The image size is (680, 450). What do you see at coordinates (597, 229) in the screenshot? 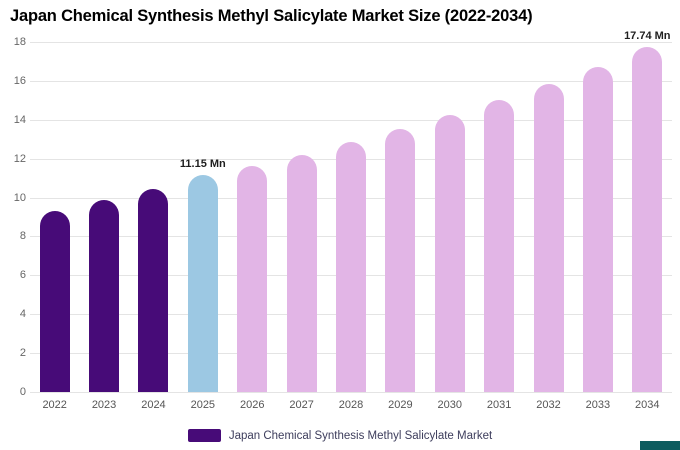
I see `bar-2033` at bounding box center [597, 229].